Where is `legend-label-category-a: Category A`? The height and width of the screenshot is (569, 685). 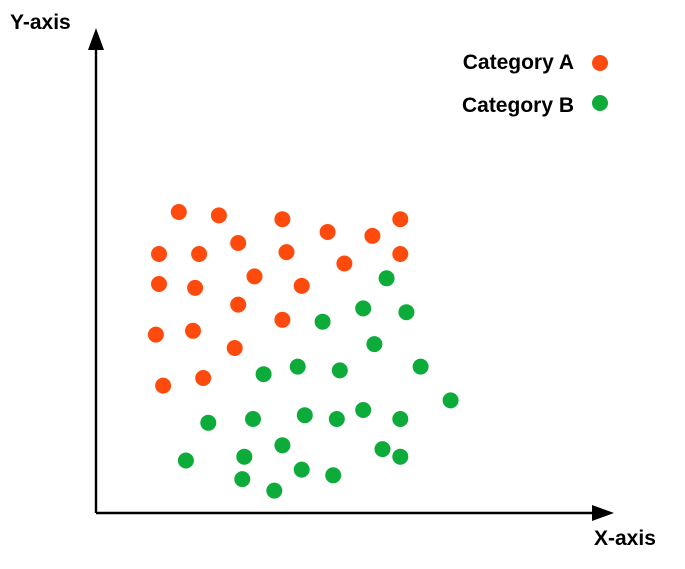
legend-label-category-a: Category A is located at coordinates (518, 62).